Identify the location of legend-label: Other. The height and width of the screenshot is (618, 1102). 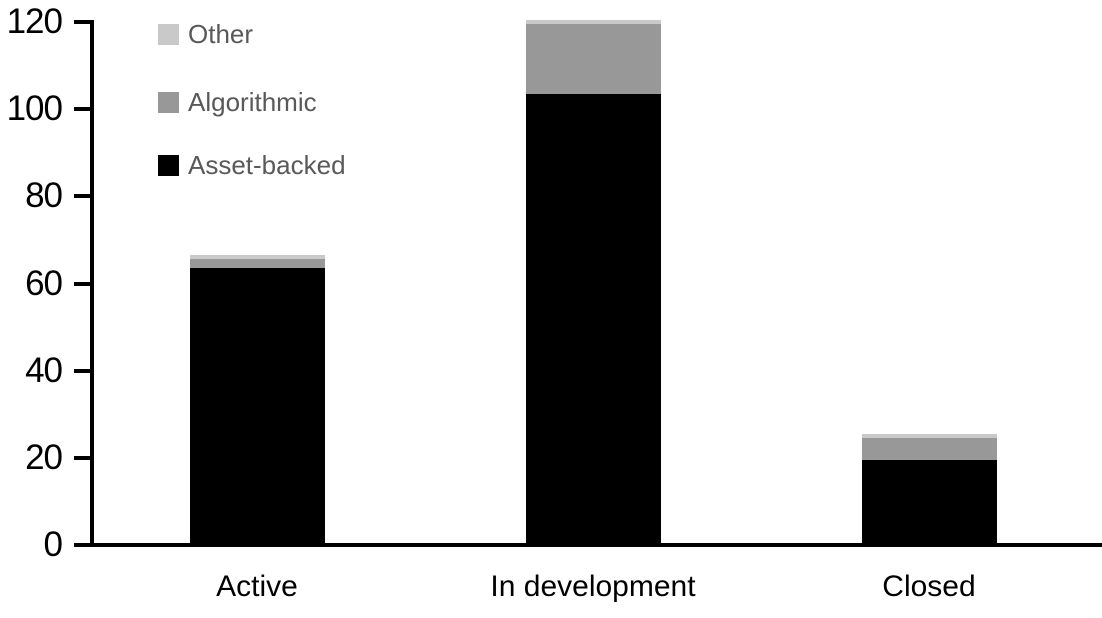
(221, 34).